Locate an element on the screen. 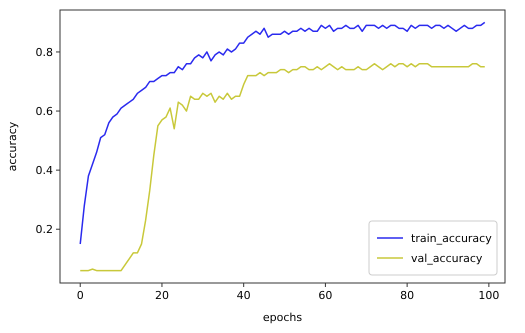 Image resolution: width=525 pixels, height=333 pixels. legend-label: val_accuracy is located at coordinates (447, 258).